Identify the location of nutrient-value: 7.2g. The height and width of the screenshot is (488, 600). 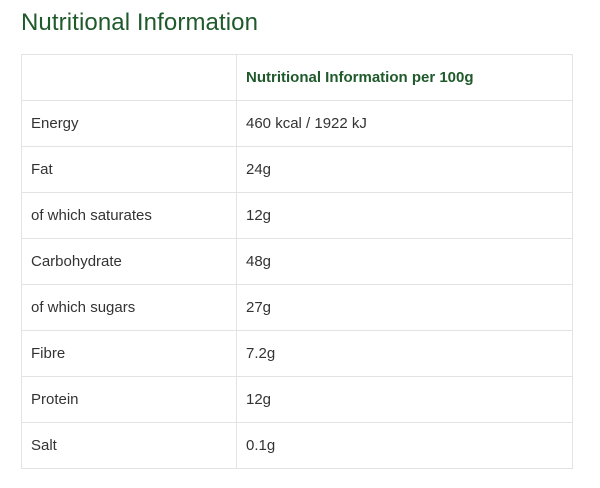
(404, 353).